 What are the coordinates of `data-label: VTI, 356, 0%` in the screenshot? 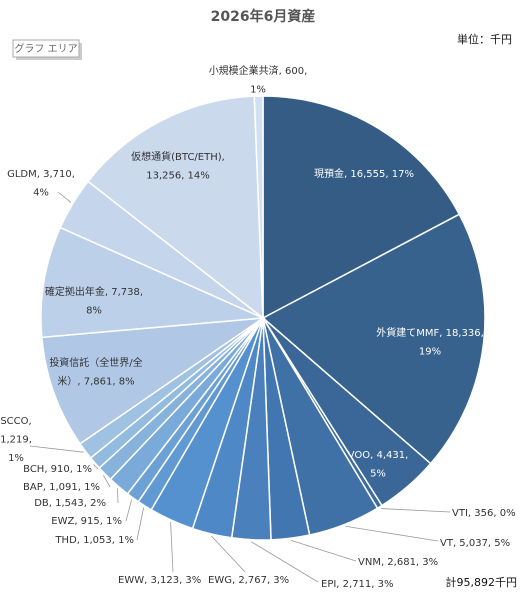 It's located at (484, 513).